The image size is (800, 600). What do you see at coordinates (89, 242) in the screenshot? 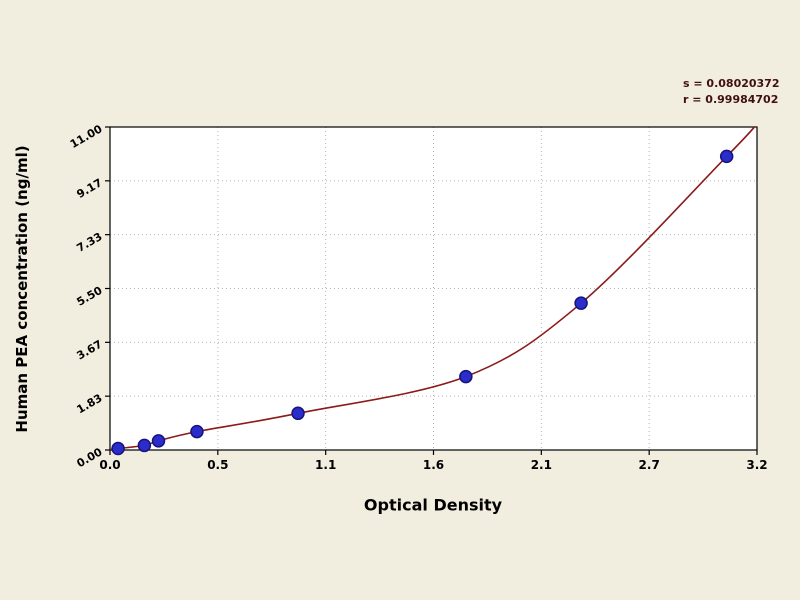
I see `y-tick-label: 7.33` at bounding box center [89, 242].